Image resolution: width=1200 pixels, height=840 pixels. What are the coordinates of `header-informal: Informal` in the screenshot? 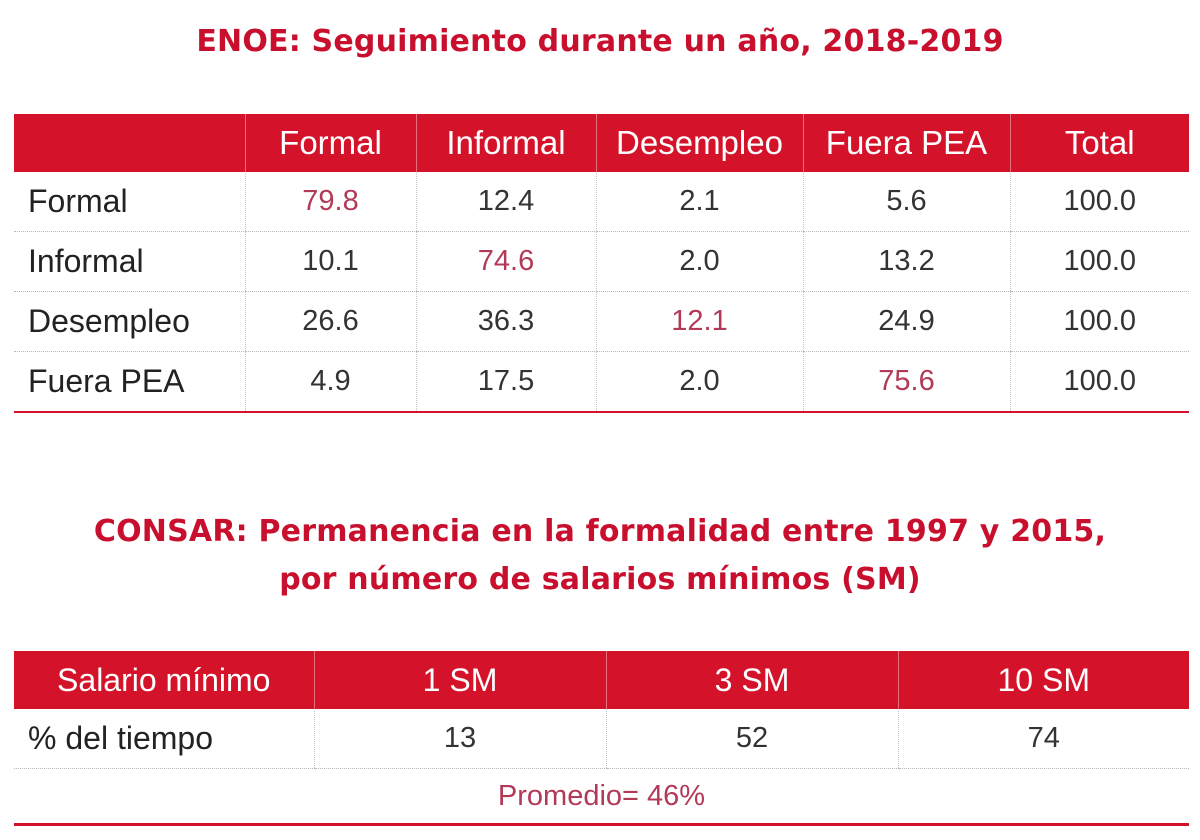 It's located at (505, 143).